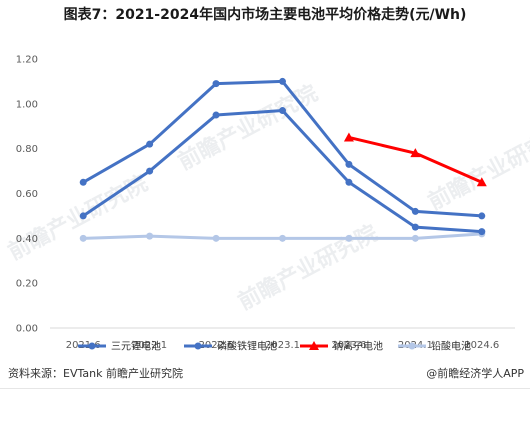  I want to click on legend-label: 钠离子电池, so click(358, 346).